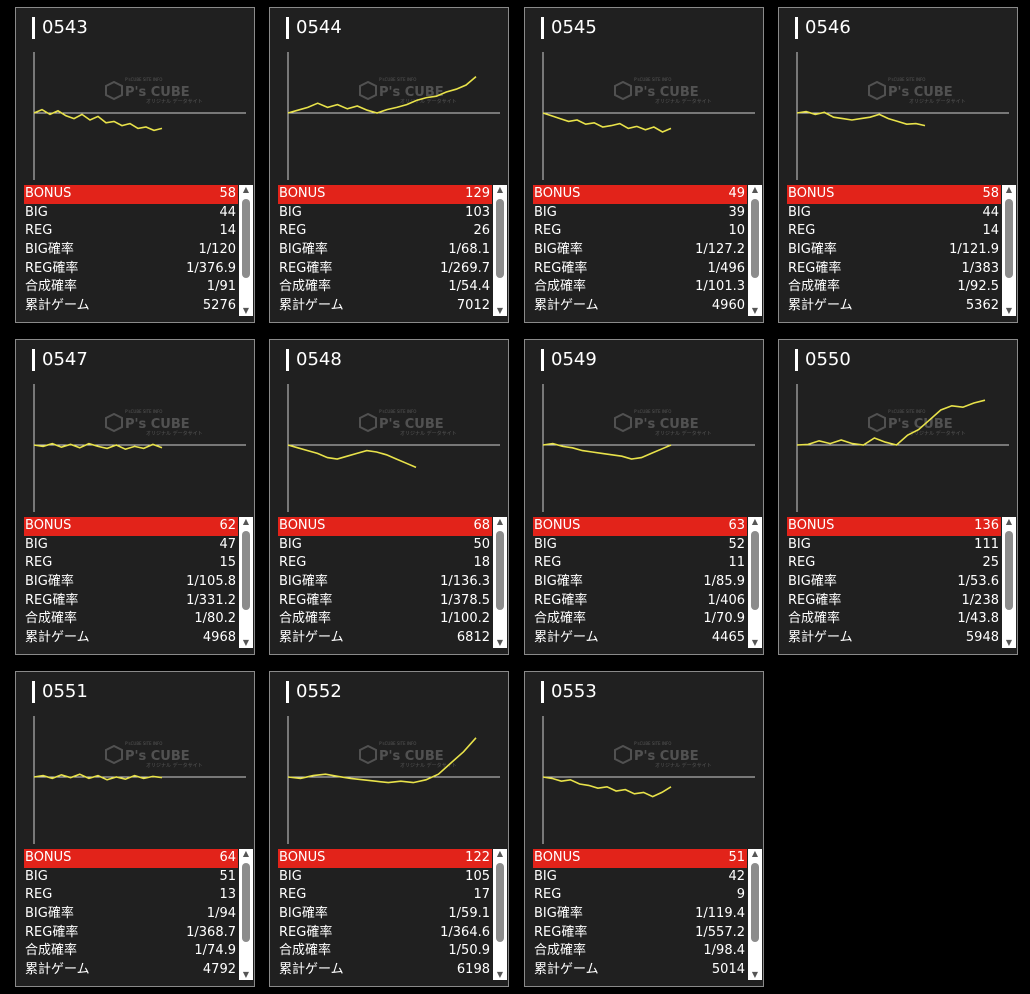 This screenshot has width=1030, height=994. Describe the element at coordinates (211, 600) in the screenshot. I see `stat-value: 1/331.2` at that location.